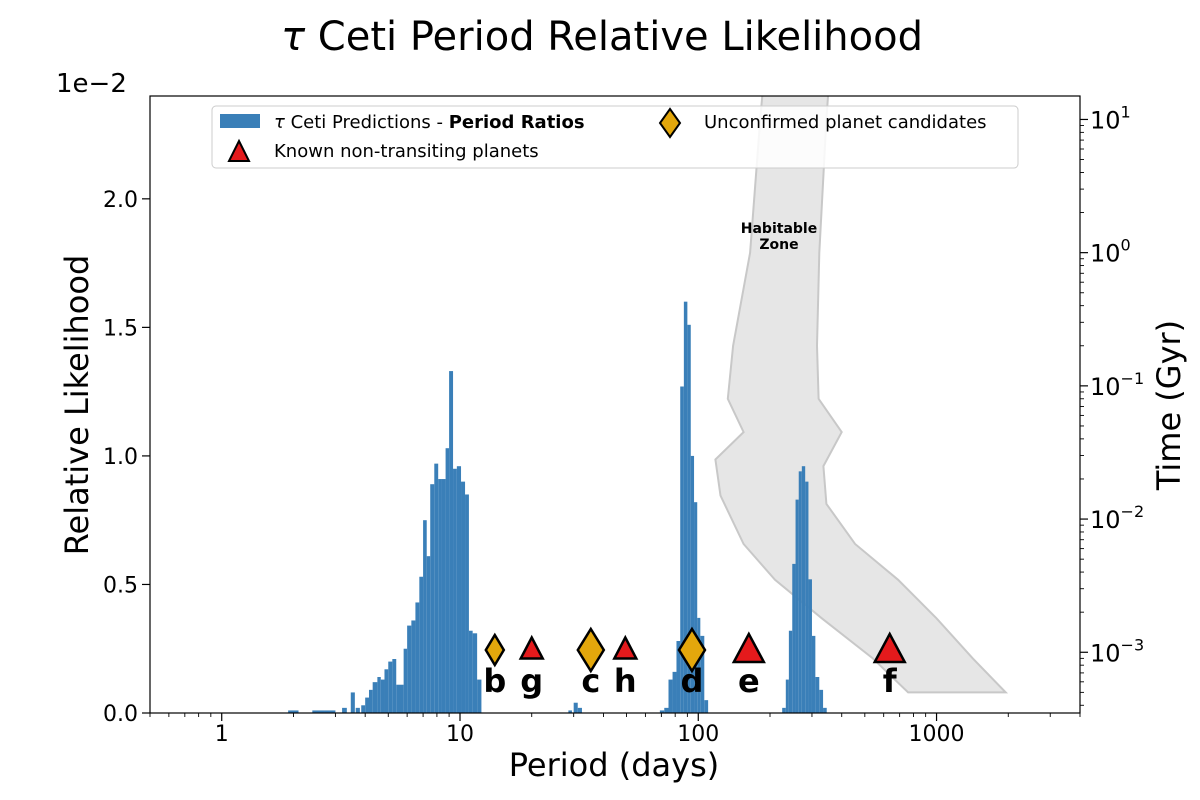 This screenshot has height=800, width=1200. What do you see at coordinates (91, 84) in the screenshot?
I see `y-multiplier: 1e−2` at bounding box center [91, 84].